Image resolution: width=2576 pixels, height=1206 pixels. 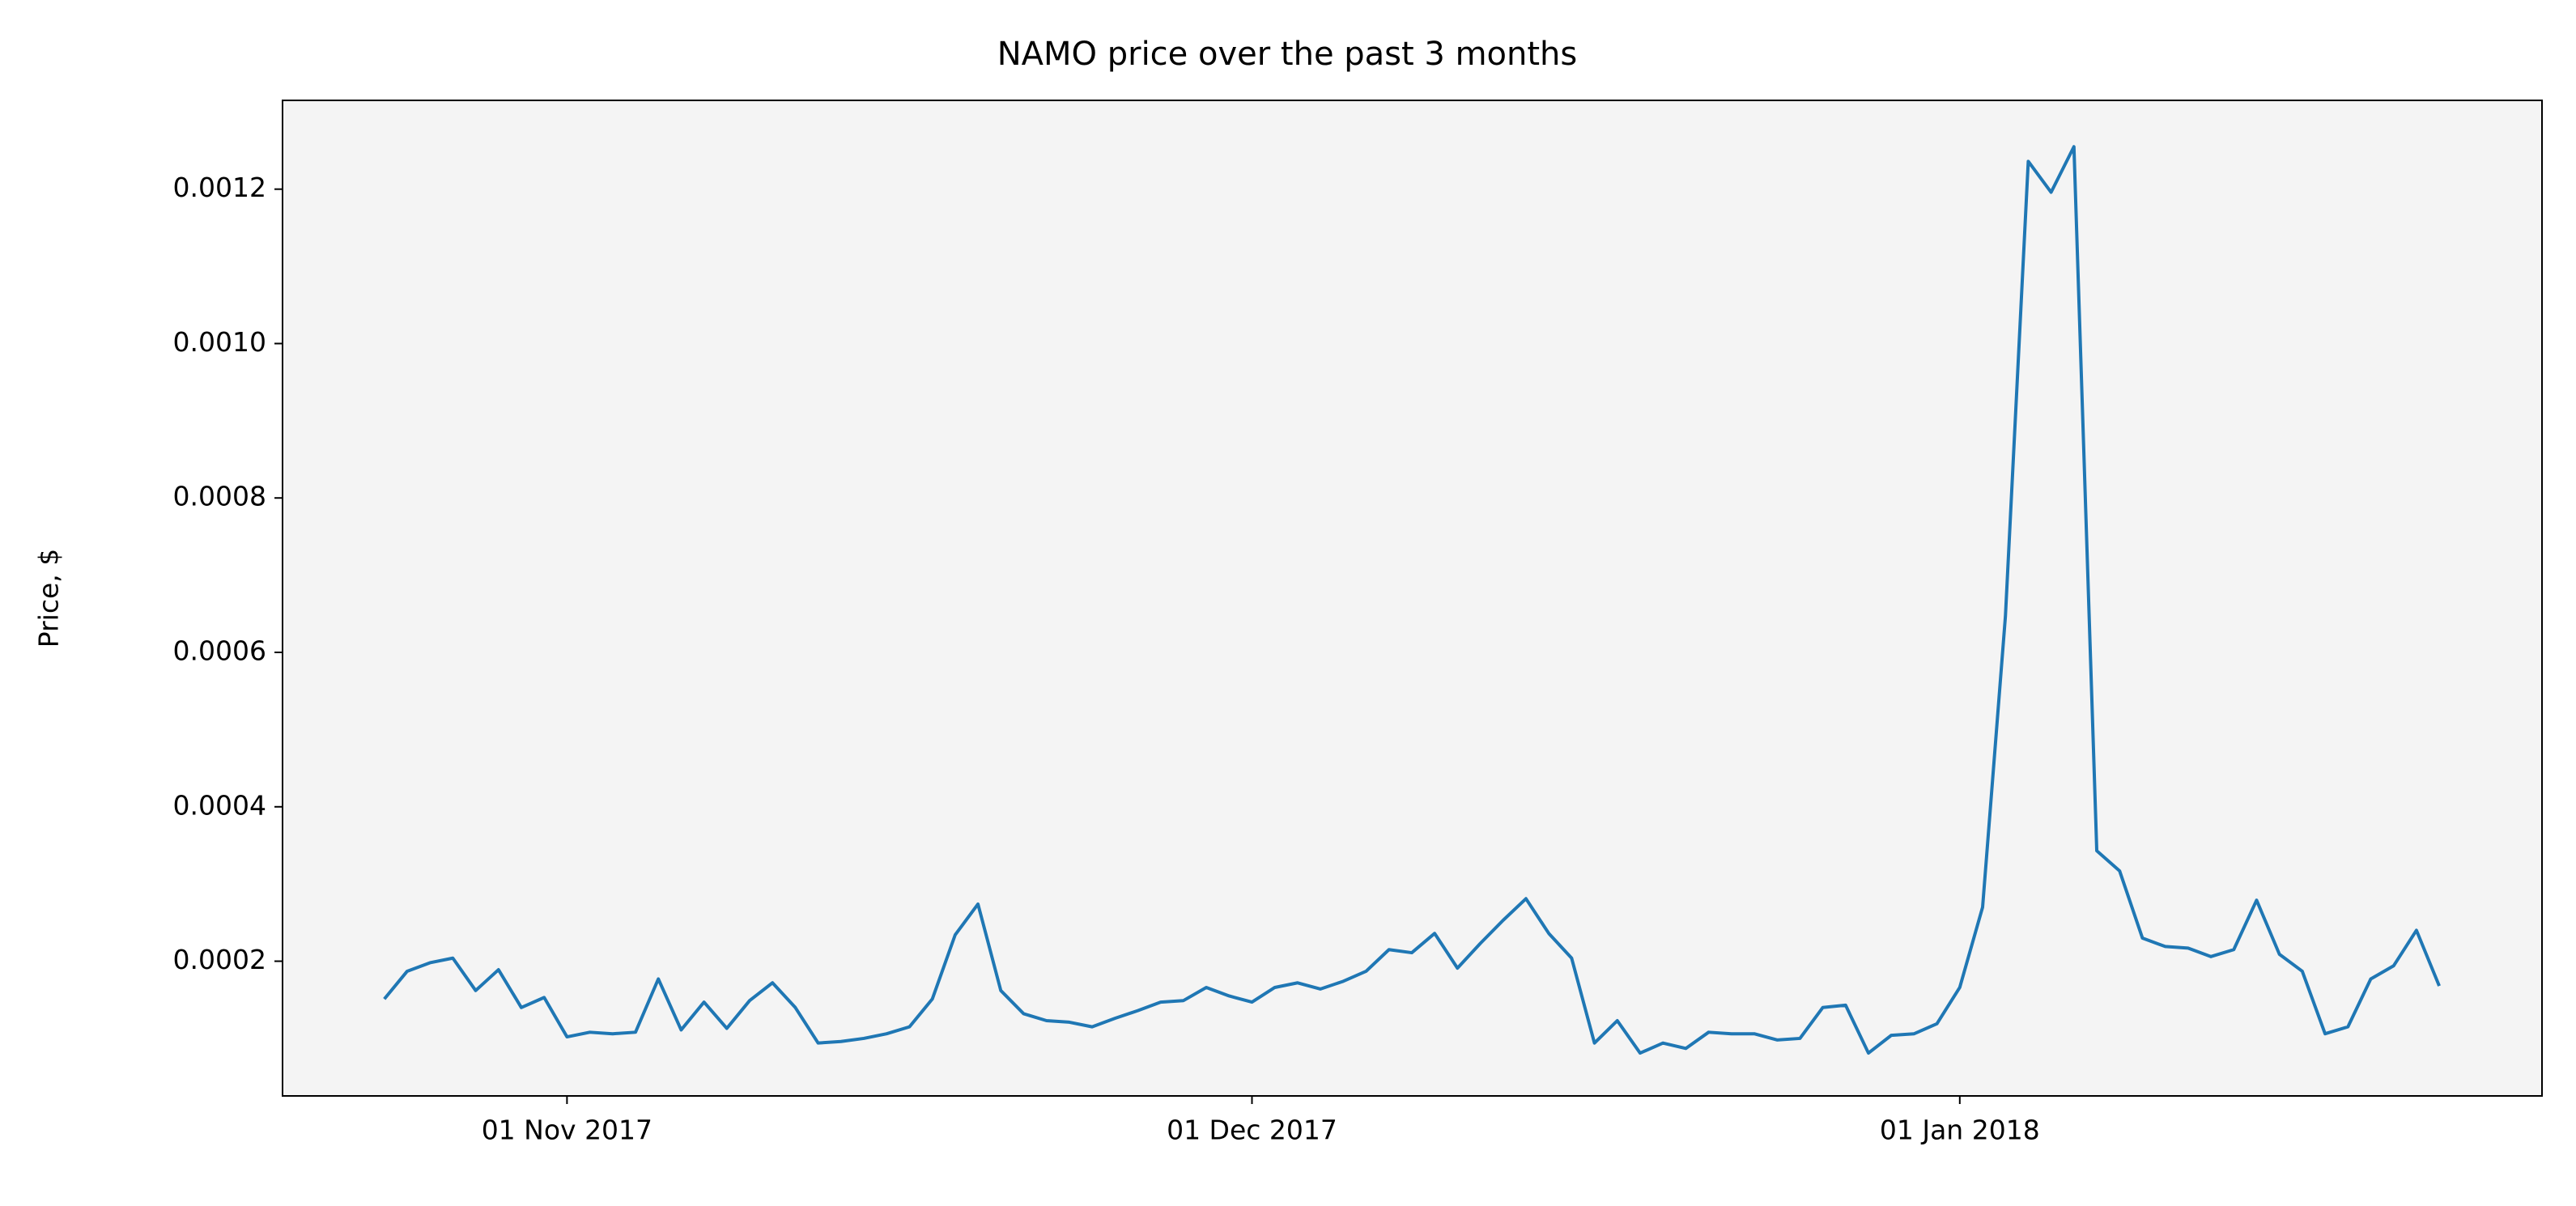 What do you see at coordinates (220, 342) in the screenshot?
I see `y-tick-label: 0.0010` at bounding box center [220, 342].